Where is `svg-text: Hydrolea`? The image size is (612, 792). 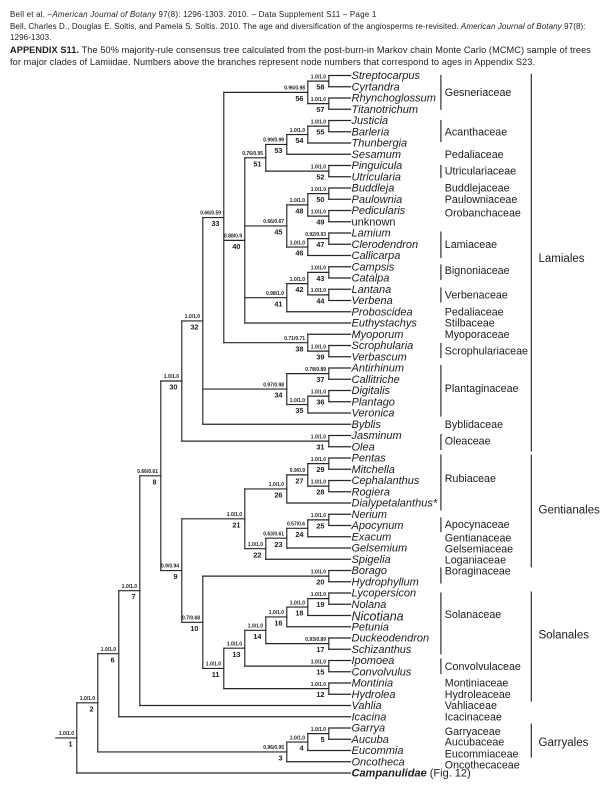 svg-text: Hydrolea is located at coordinates (374, 695).